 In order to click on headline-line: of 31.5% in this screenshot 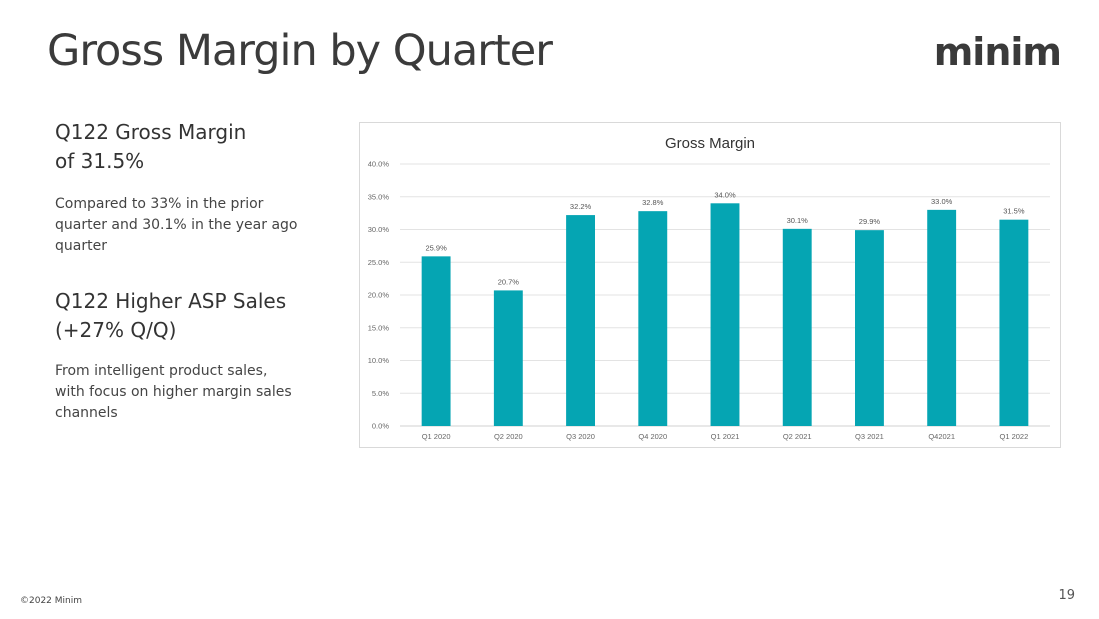, I will do `click(100, 161)`.